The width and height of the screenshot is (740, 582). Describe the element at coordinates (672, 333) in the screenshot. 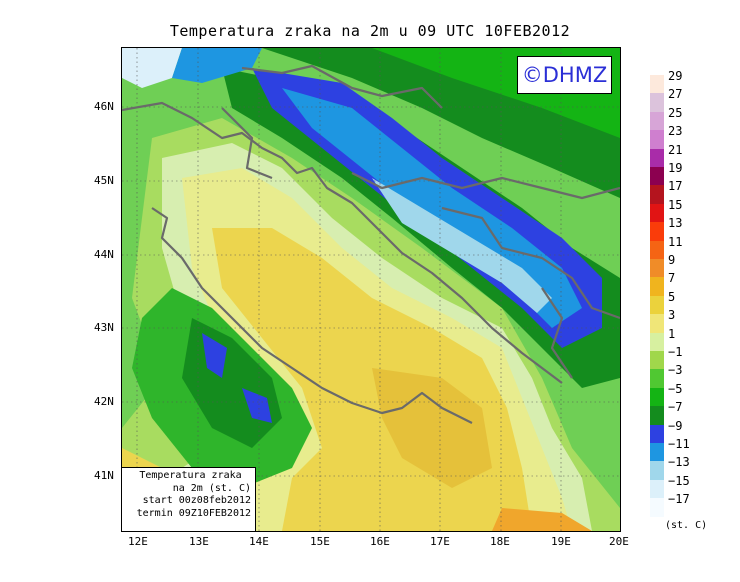

I see `legend-label: 1` at that location.